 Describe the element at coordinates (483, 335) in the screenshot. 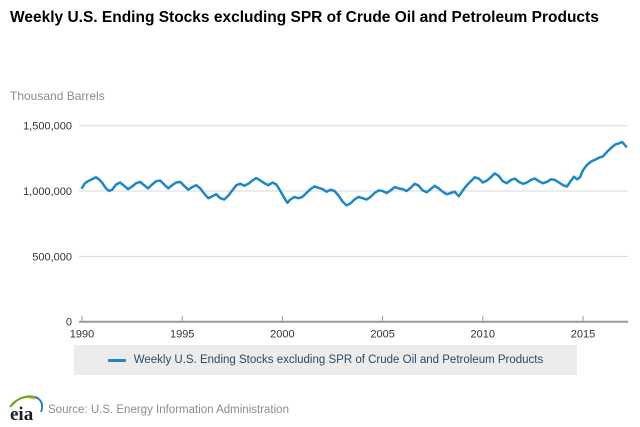

I see `svg-text: 2010` at that location.